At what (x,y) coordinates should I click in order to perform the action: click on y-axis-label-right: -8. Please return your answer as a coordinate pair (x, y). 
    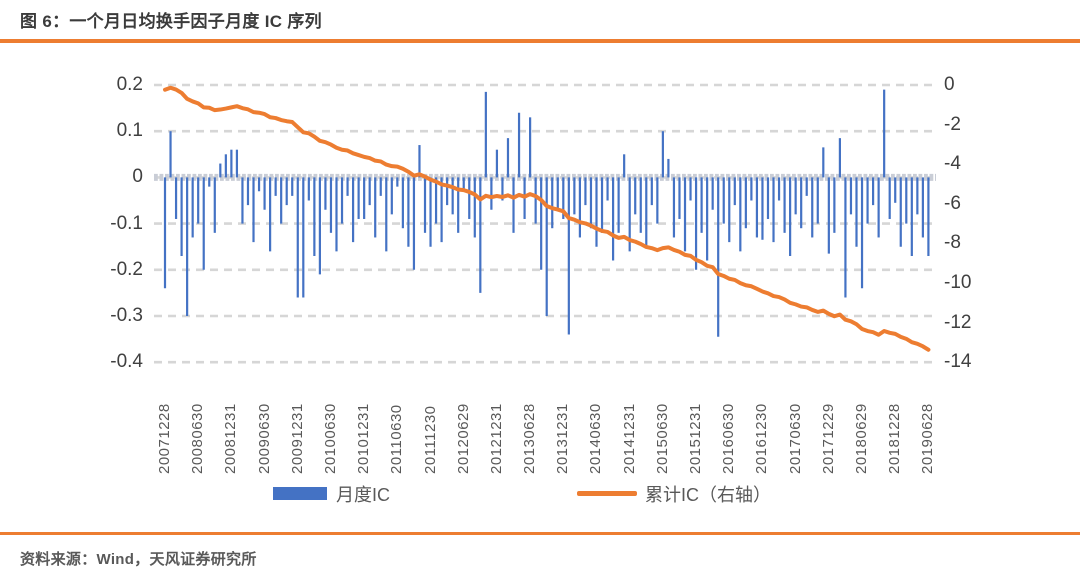
    Looking at the image, I should click on (952, 243).